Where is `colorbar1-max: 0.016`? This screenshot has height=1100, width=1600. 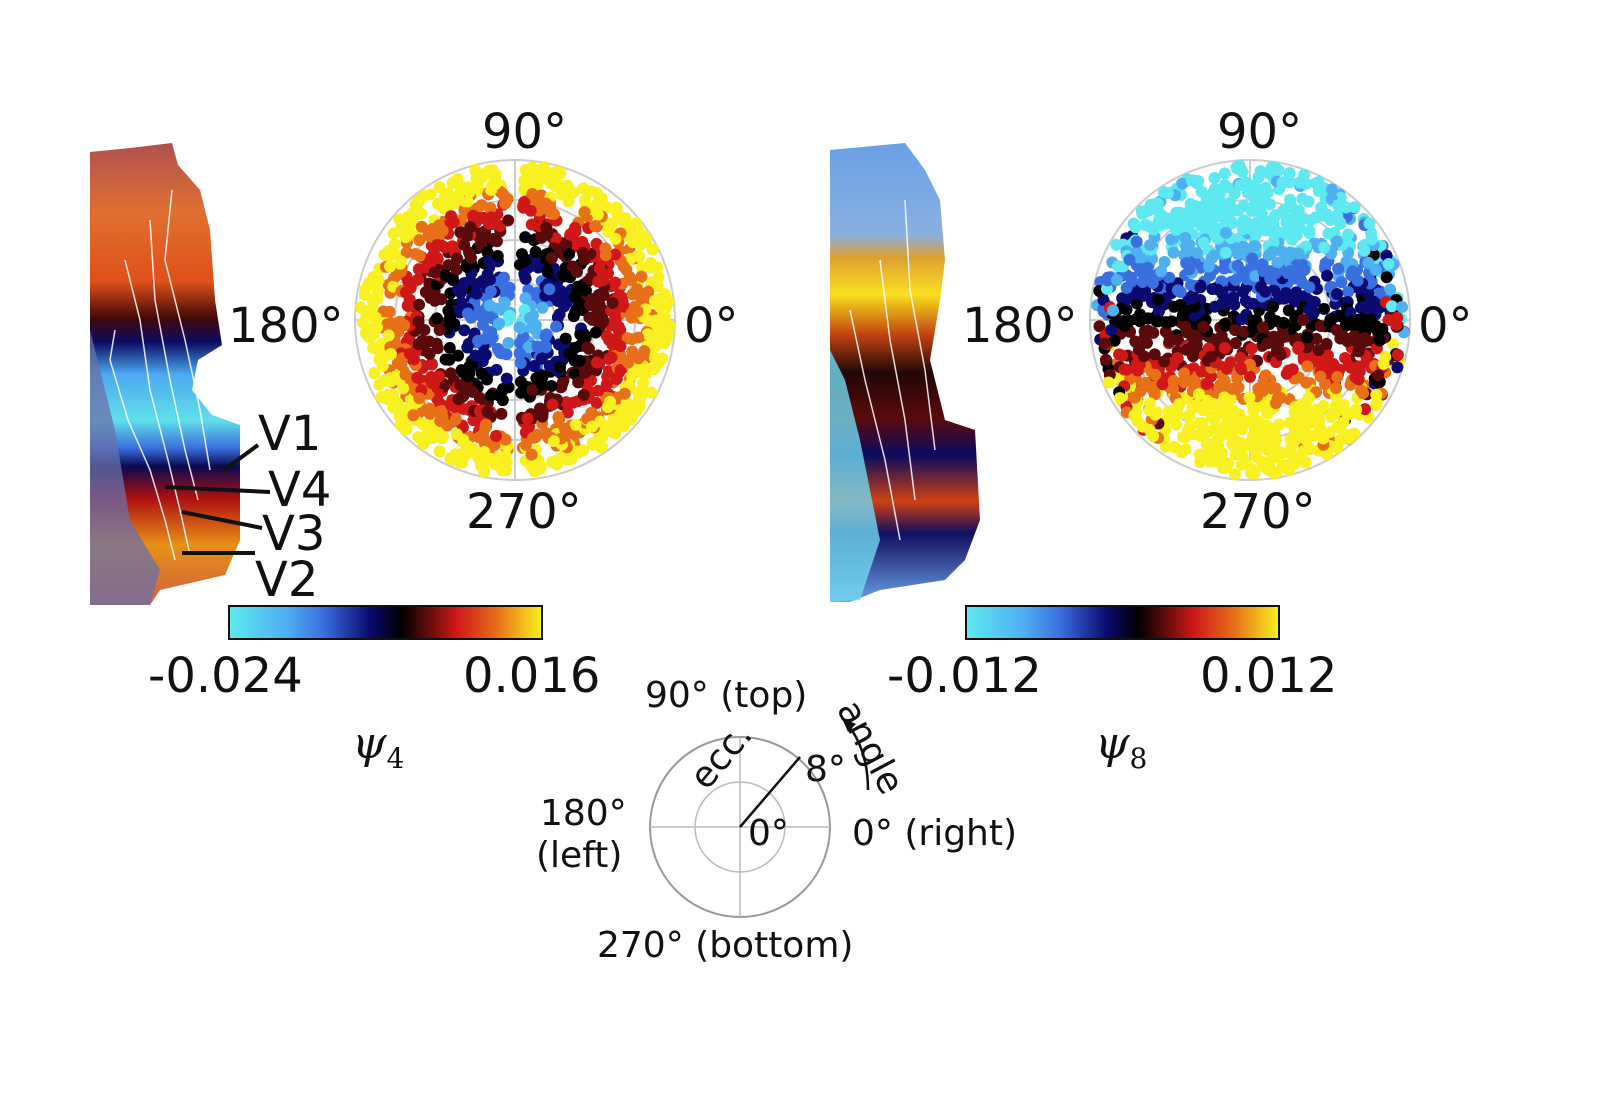
colorbar1-max: 0.016 is located at coordinates (532, 676).